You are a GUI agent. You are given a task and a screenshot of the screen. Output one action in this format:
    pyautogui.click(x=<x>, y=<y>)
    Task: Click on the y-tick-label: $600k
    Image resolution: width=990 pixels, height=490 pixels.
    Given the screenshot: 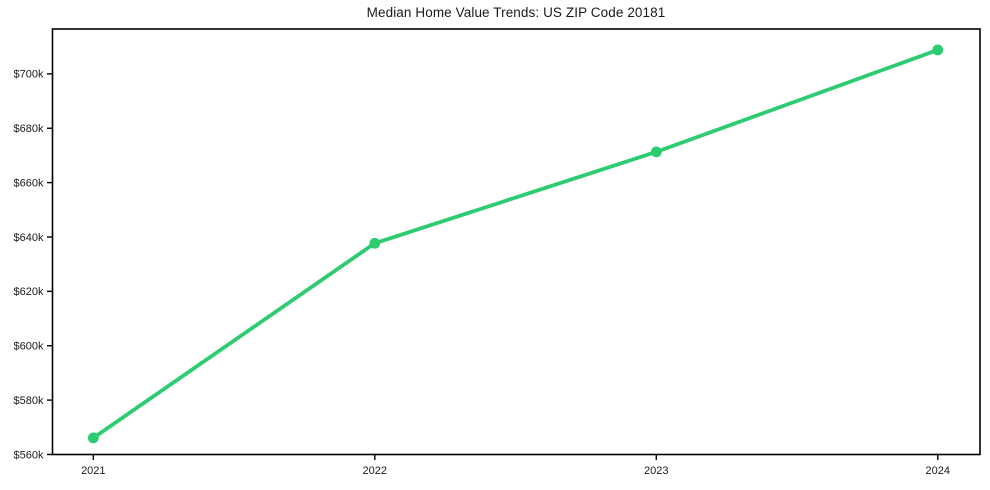 What is the action you would take?
    pyautogui.click(x=29, y=347)
    